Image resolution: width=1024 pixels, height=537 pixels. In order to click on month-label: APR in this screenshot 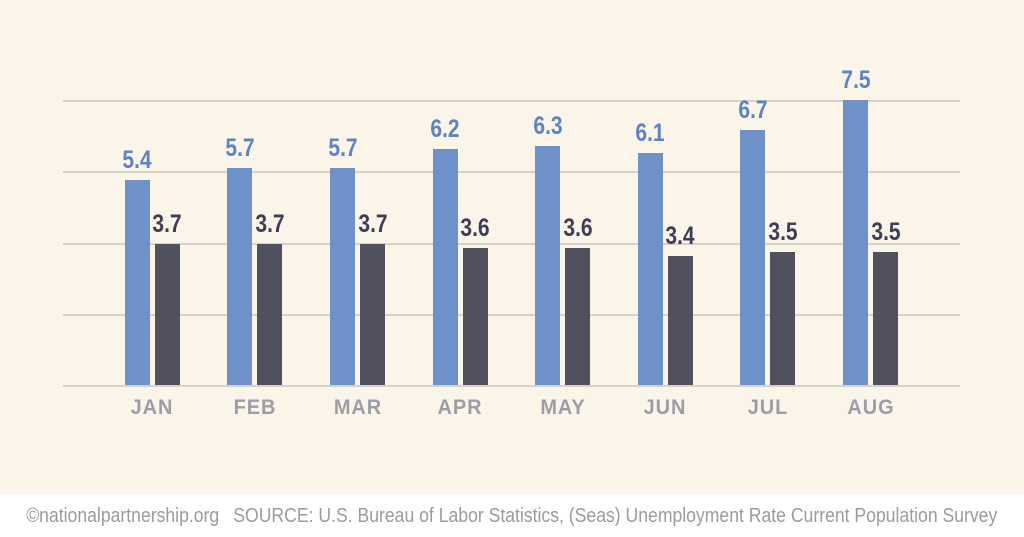, I will do `click(460, 407)`.